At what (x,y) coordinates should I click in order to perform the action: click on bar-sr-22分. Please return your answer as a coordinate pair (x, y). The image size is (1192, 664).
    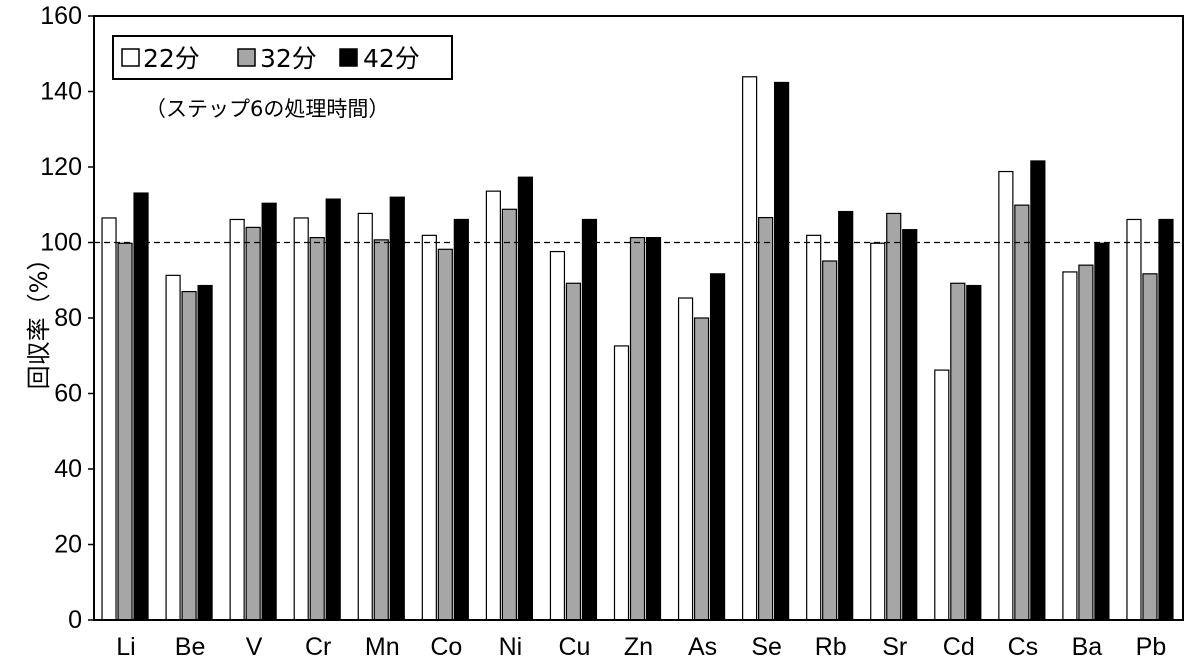
    Looking at the image, I should click on (878, 431).